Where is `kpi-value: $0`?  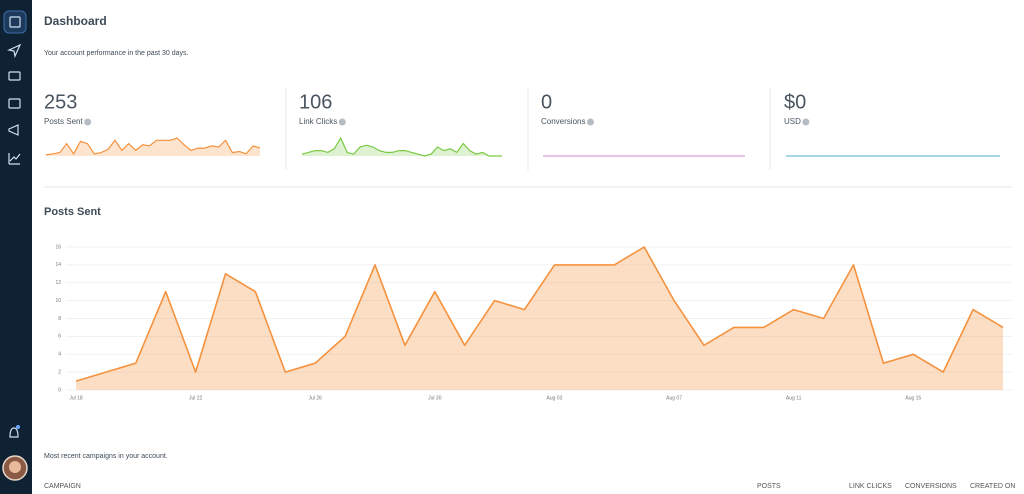
kpi-value: $0 is located at coordinates (795, 102).